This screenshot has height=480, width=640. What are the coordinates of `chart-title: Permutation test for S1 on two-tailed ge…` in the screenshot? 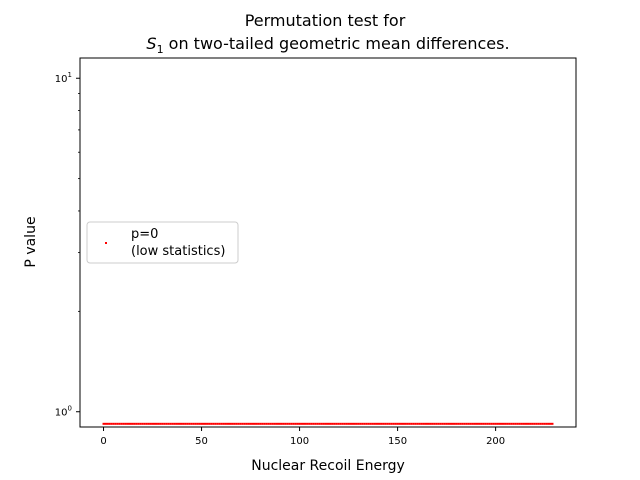 It's located at (327, 33).